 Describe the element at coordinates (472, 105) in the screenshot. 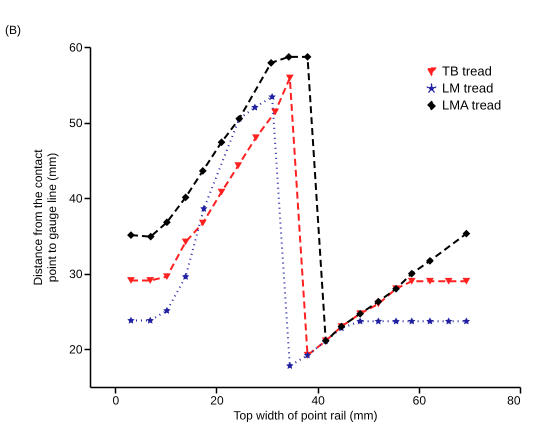

I see `legend-label: LMA tread` at that location.